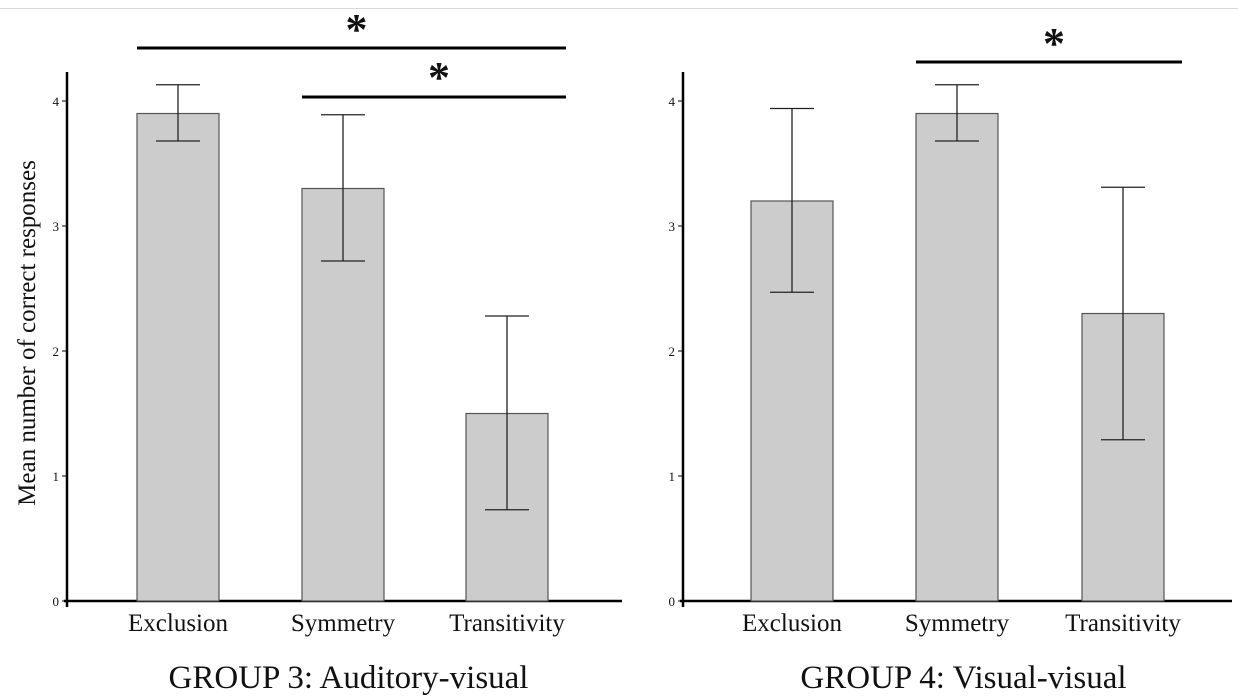  What do you see at coordinates (957, 357) in the screenshot?
I see `bar-symmetry` at bounding box center [957, 357].